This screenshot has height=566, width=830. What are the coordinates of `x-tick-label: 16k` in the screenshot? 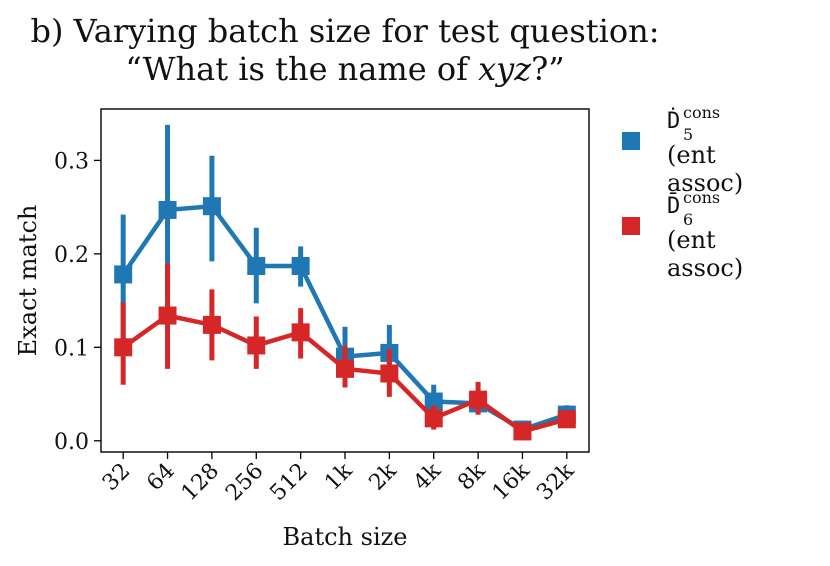 It's located at (511, 481).